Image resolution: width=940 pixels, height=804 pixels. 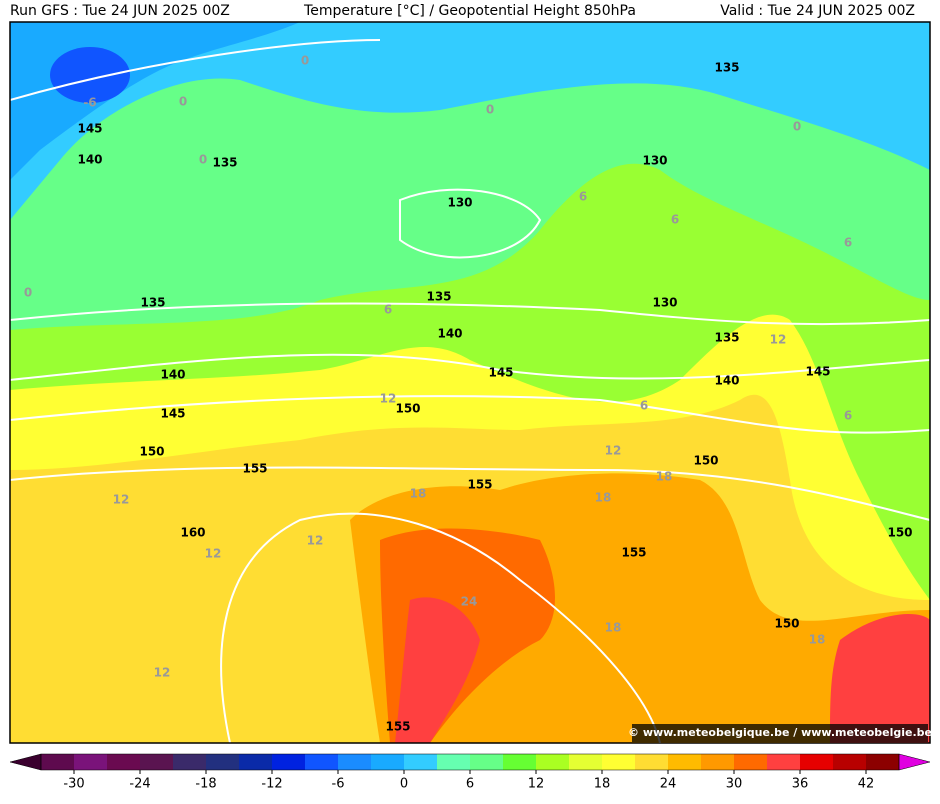 I want to click on height-label: 160, so click(x=192, y=533).